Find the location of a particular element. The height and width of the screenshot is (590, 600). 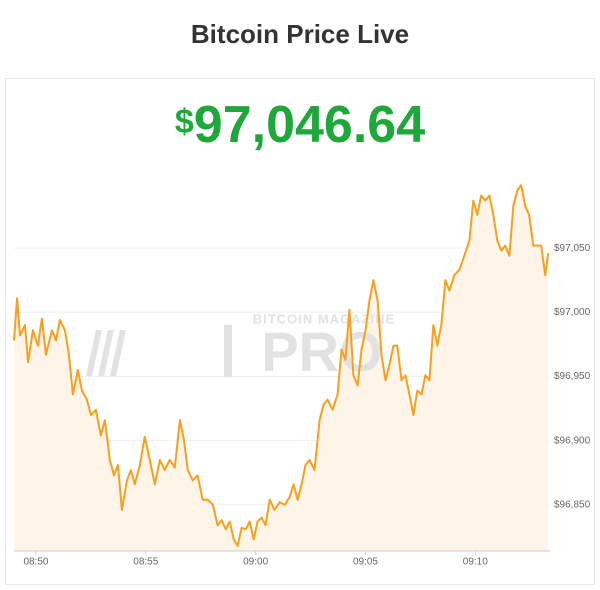

y-tick-label: $97,050 is located at coordinates (572, 248).